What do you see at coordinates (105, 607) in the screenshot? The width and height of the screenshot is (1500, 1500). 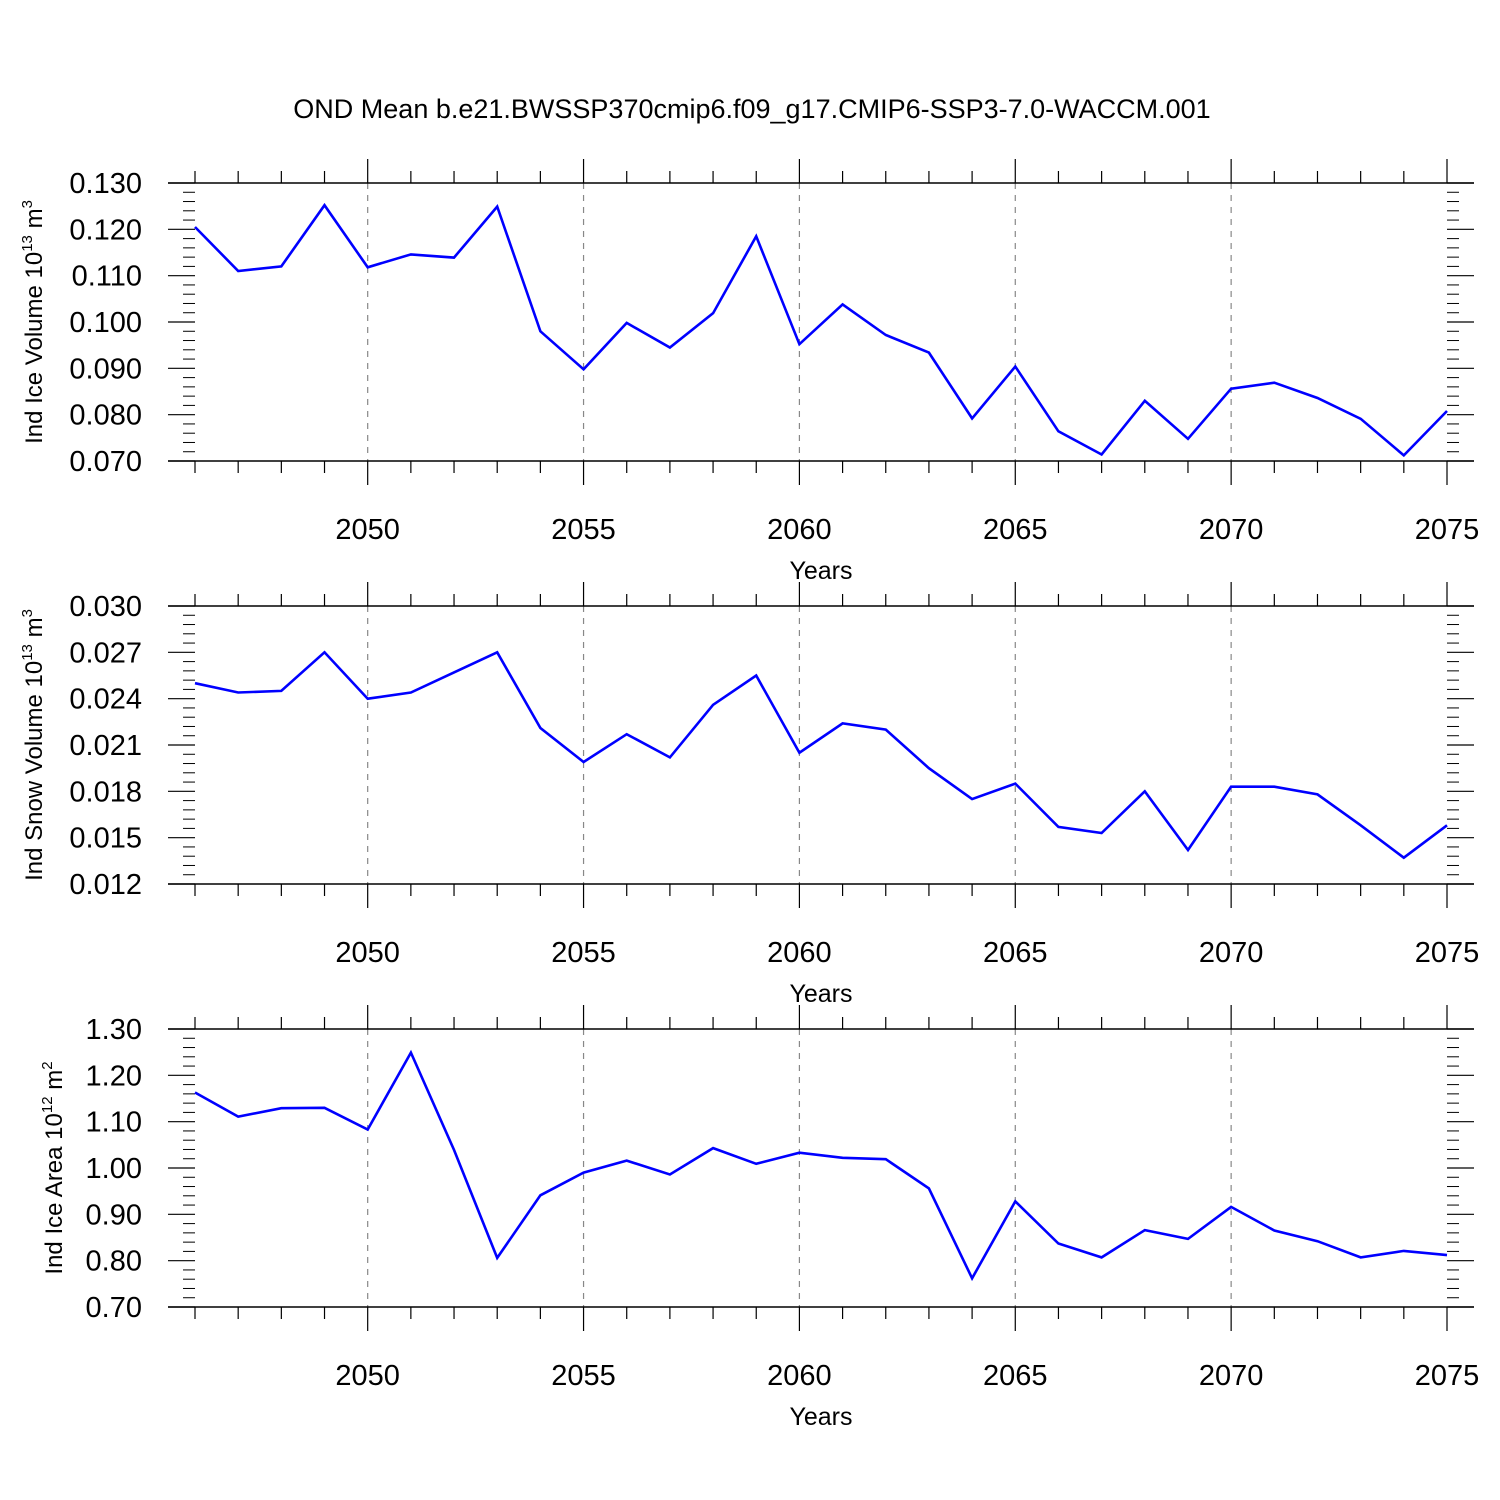 I see `y-tick-label: 0.030` at bounding box center [105, 607].